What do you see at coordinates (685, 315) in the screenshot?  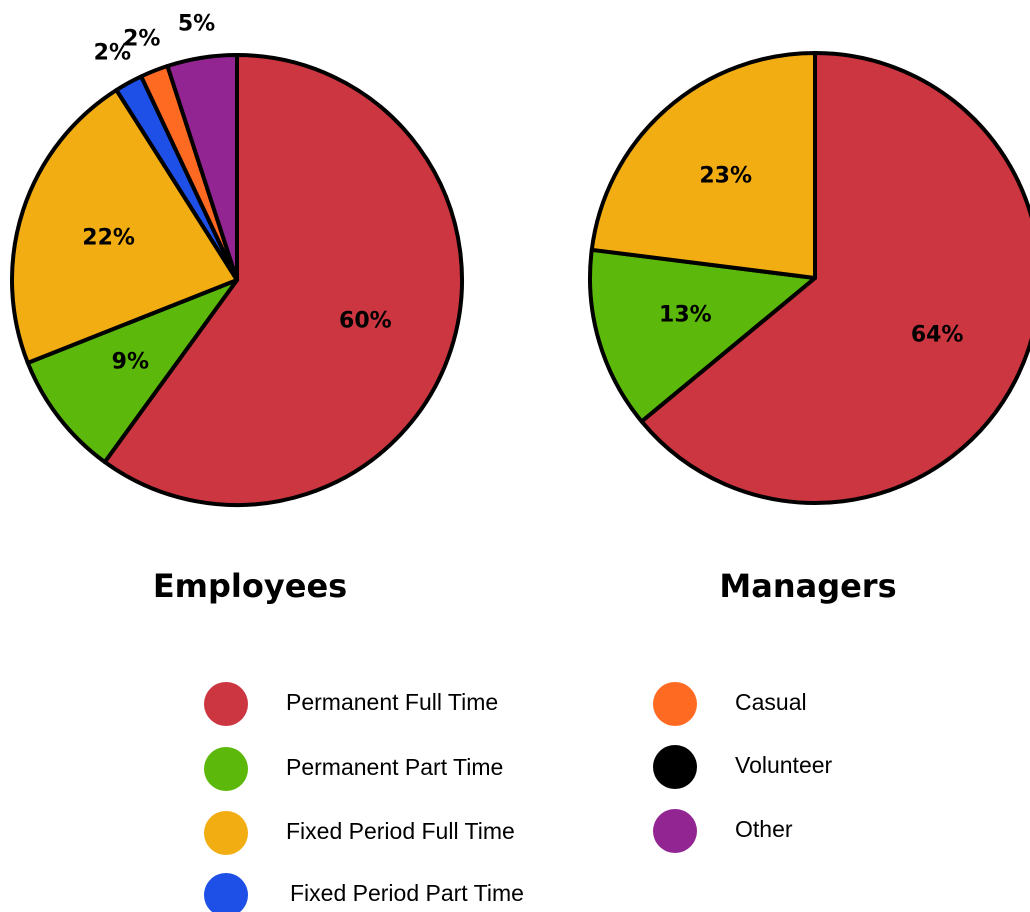 I see `value-label: 13%` at bounding box center [685, 315].